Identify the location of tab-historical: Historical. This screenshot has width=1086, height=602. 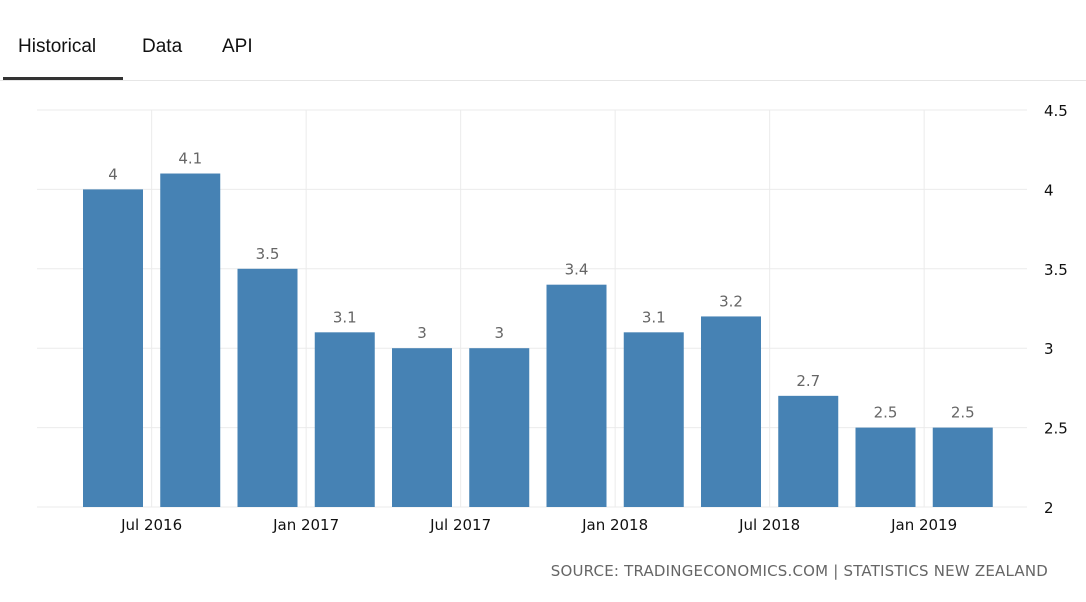
(57, 46).